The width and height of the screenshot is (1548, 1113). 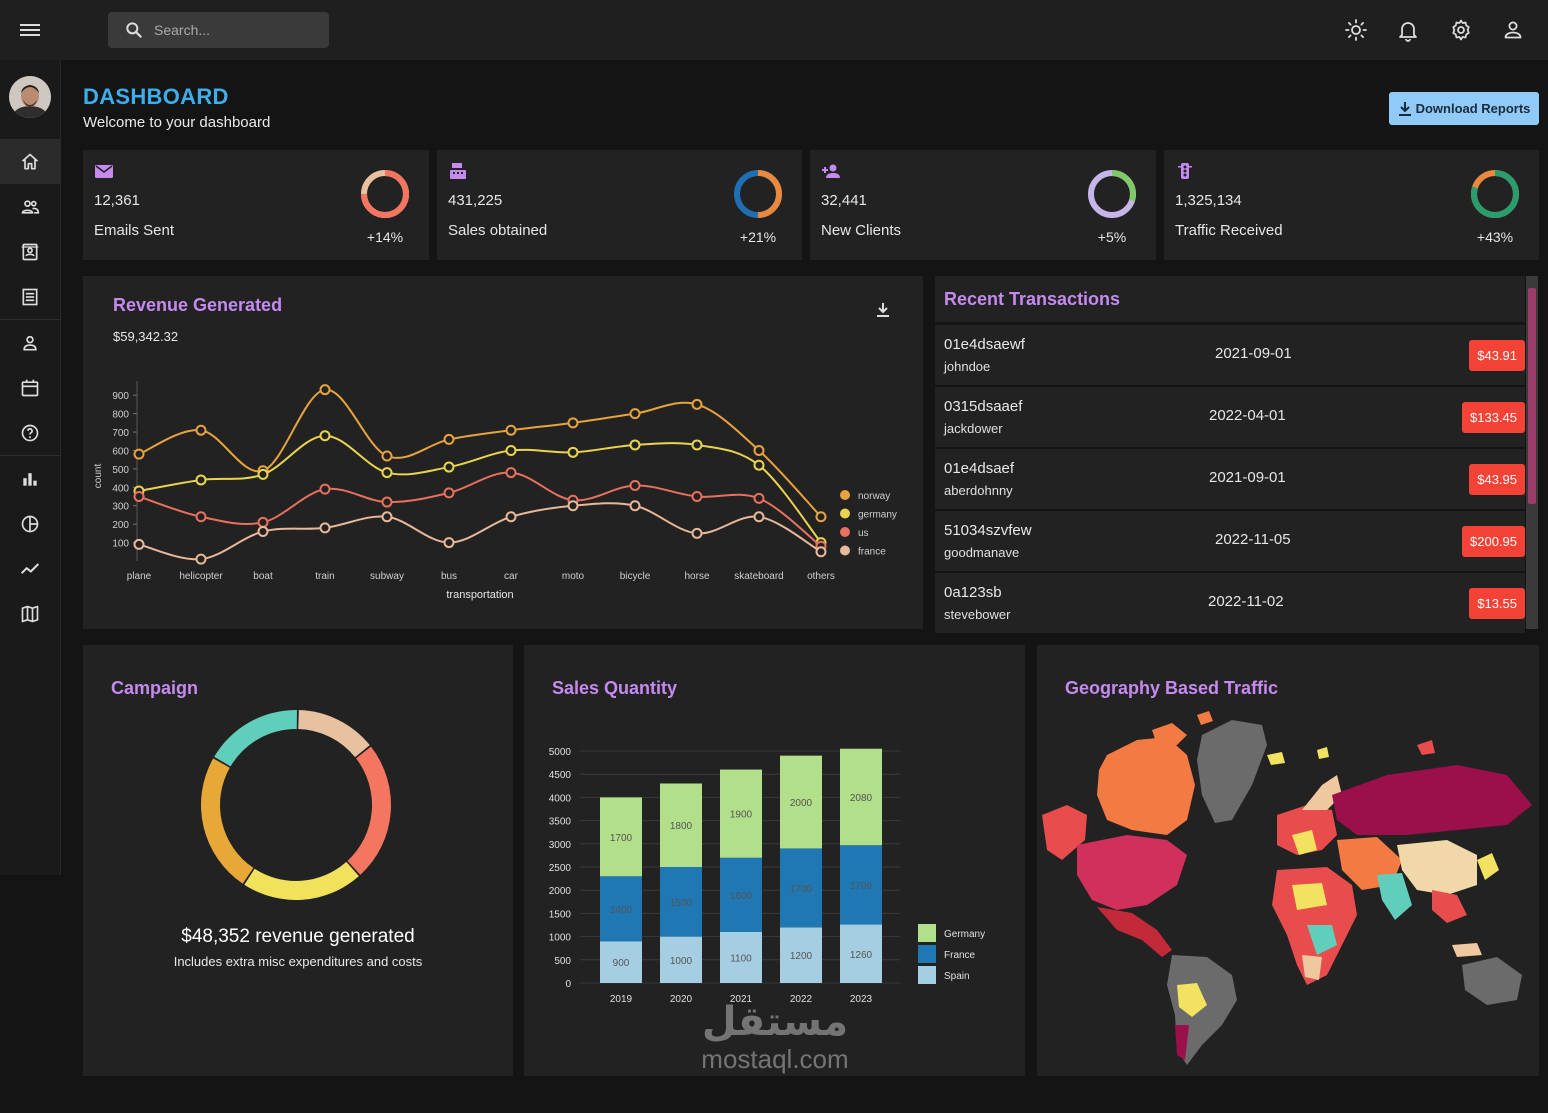 I want to click on transaction-amount-badge: $200.95, so click(x=1493, y=541).